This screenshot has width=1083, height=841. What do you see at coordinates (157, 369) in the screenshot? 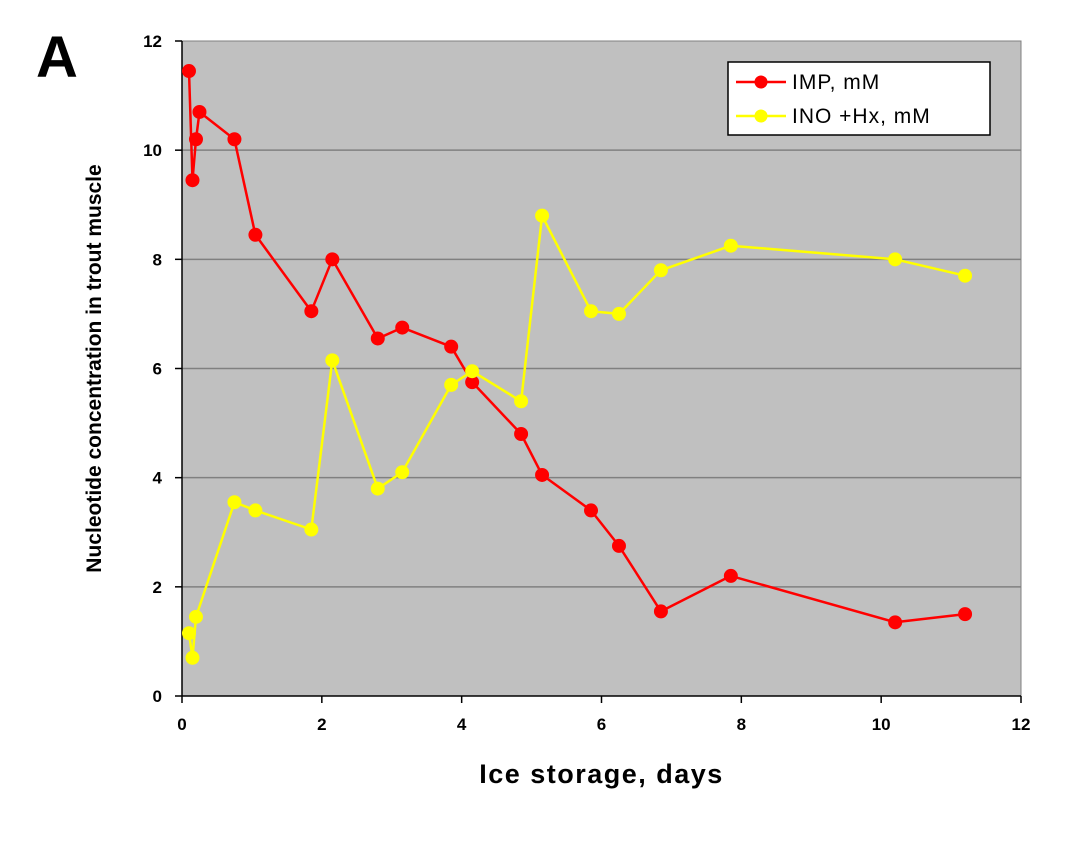
I see `y-tick-label: 6` at bounding box center [157, 369].